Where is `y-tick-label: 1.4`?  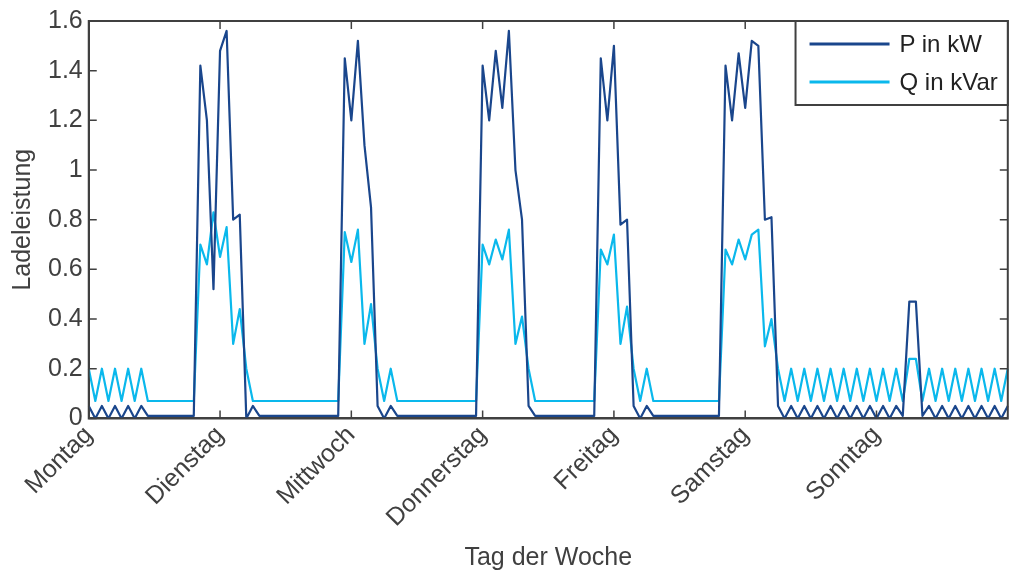 y-tick-label: 1.4 is located at coordinates (65, 68).